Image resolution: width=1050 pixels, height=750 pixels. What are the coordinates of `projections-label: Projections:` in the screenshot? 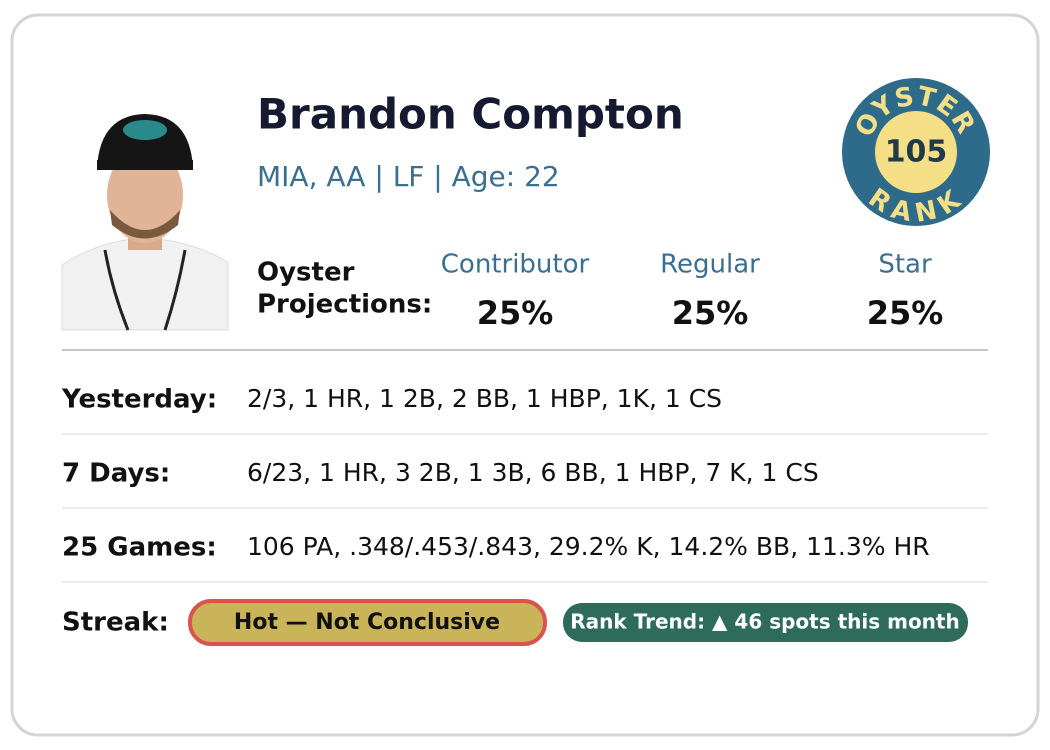 It's located at (344, 305).